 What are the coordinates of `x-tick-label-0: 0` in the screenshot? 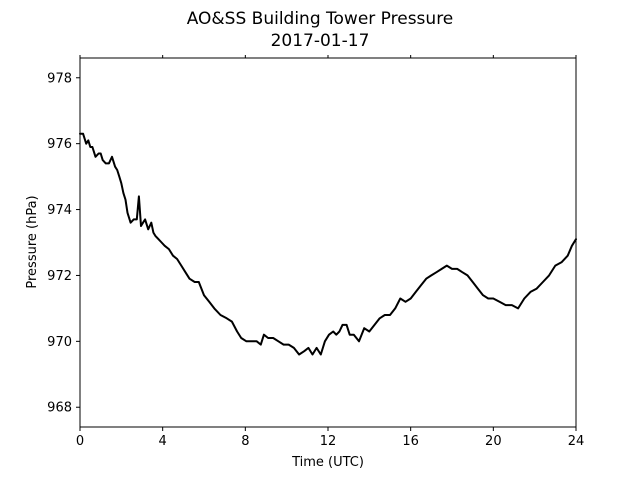 It's located at (80, 441).